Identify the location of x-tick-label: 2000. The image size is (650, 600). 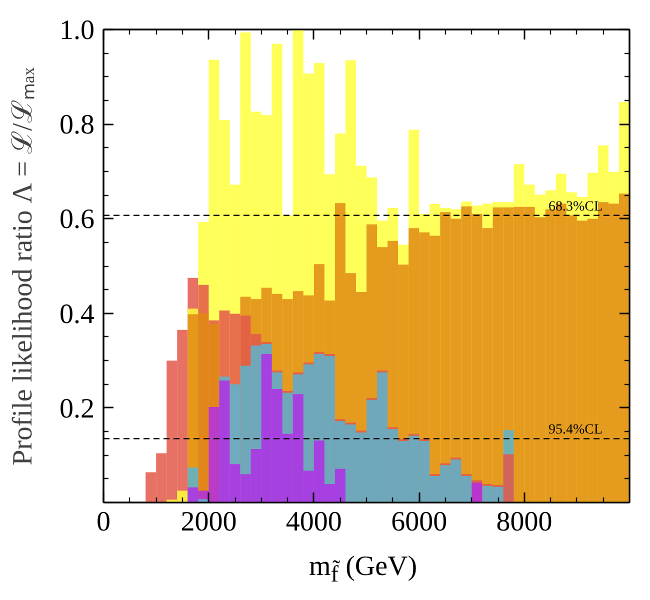
(208, 522).